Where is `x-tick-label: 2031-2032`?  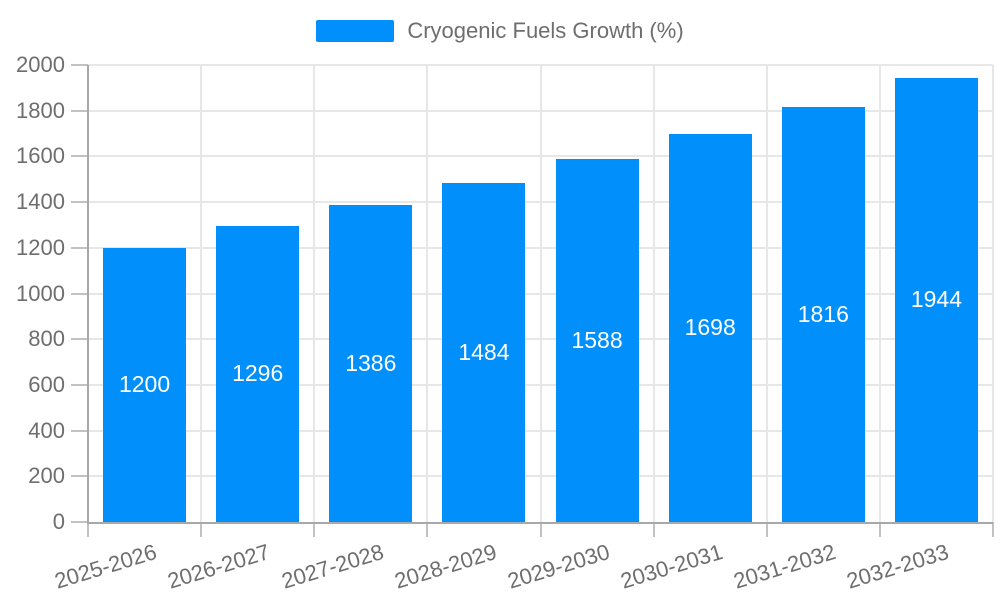 x-tick-label: 2031-2032 is located at coordinates (784, 566).